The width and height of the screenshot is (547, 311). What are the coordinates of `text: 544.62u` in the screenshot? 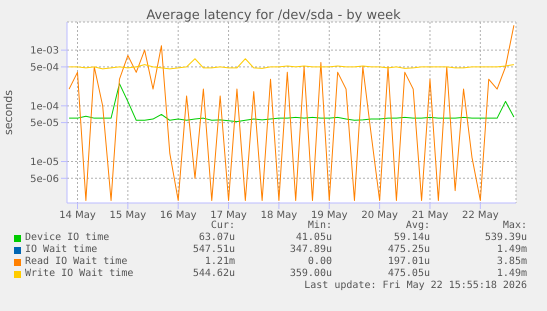 It's located at (213, 273).